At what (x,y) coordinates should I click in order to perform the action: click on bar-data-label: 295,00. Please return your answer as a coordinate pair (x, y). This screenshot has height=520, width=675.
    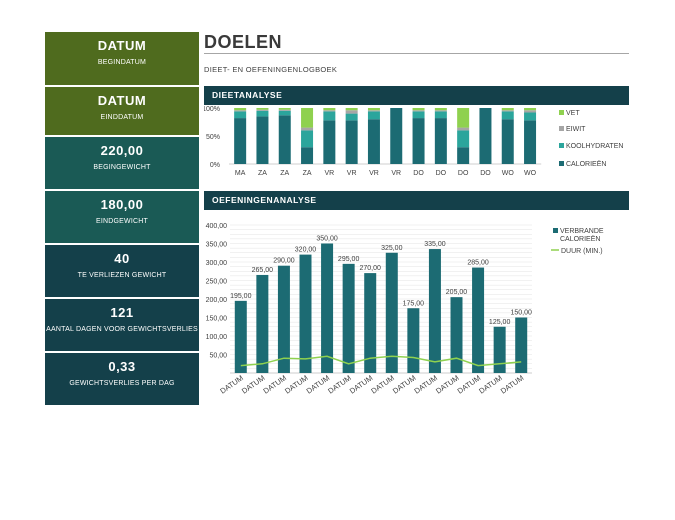
    Looking at the image, I should click on (349, 259).